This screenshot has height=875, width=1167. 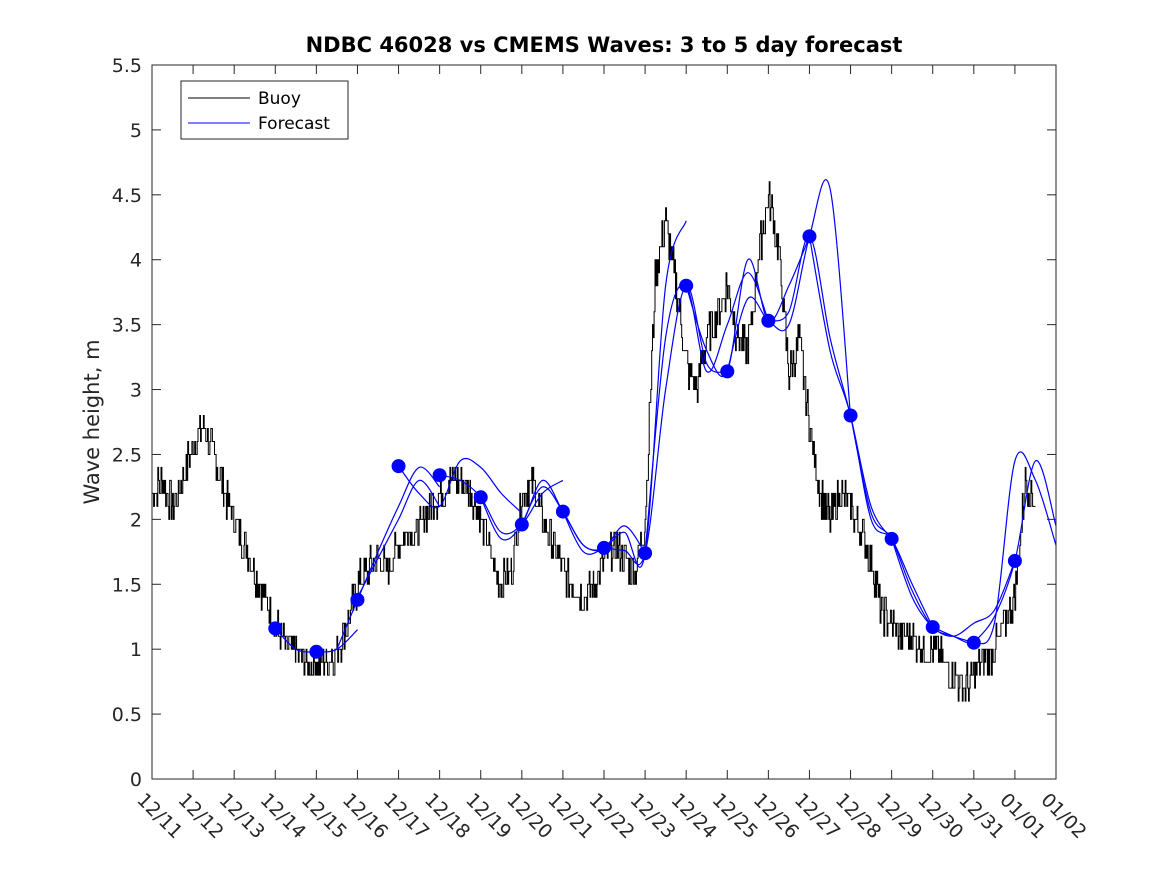 What do you see at coordinates (127, 66) in the screenshot?
I see `y-tick-label: 5.5` at bounding box center [127, 66].